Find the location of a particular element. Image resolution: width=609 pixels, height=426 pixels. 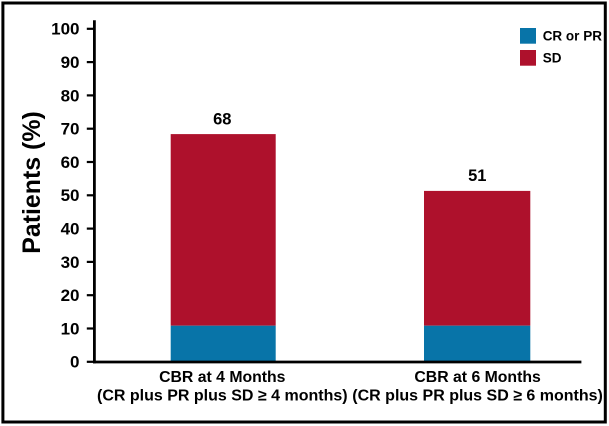

svg-text: 51 is located at coordinates (477, 176).